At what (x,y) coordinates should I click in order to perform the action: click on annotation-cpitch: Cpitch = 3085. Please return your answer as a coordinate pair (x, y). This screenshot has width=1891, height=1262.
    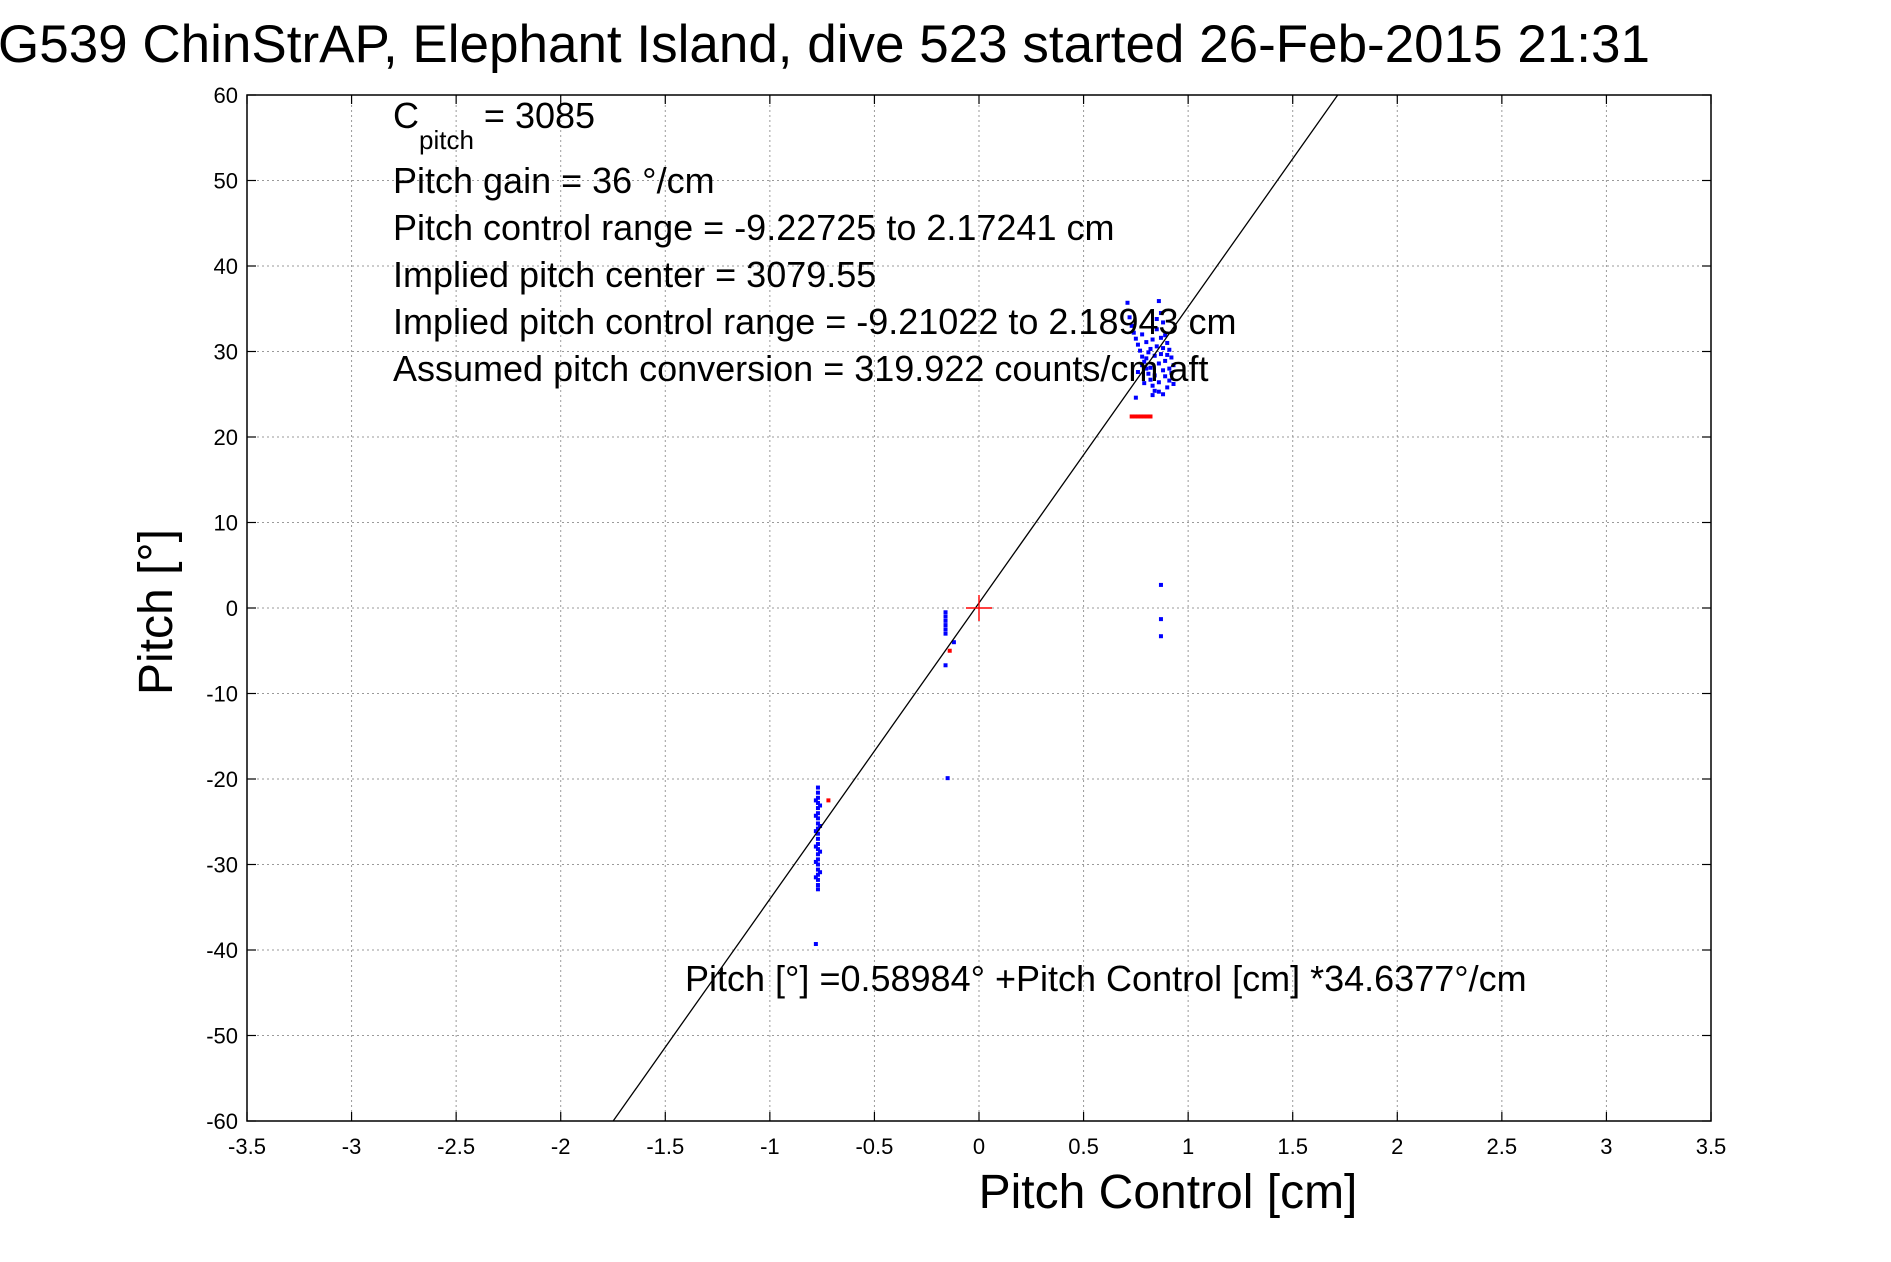
    Looking at the image, I should click on (494, 125).